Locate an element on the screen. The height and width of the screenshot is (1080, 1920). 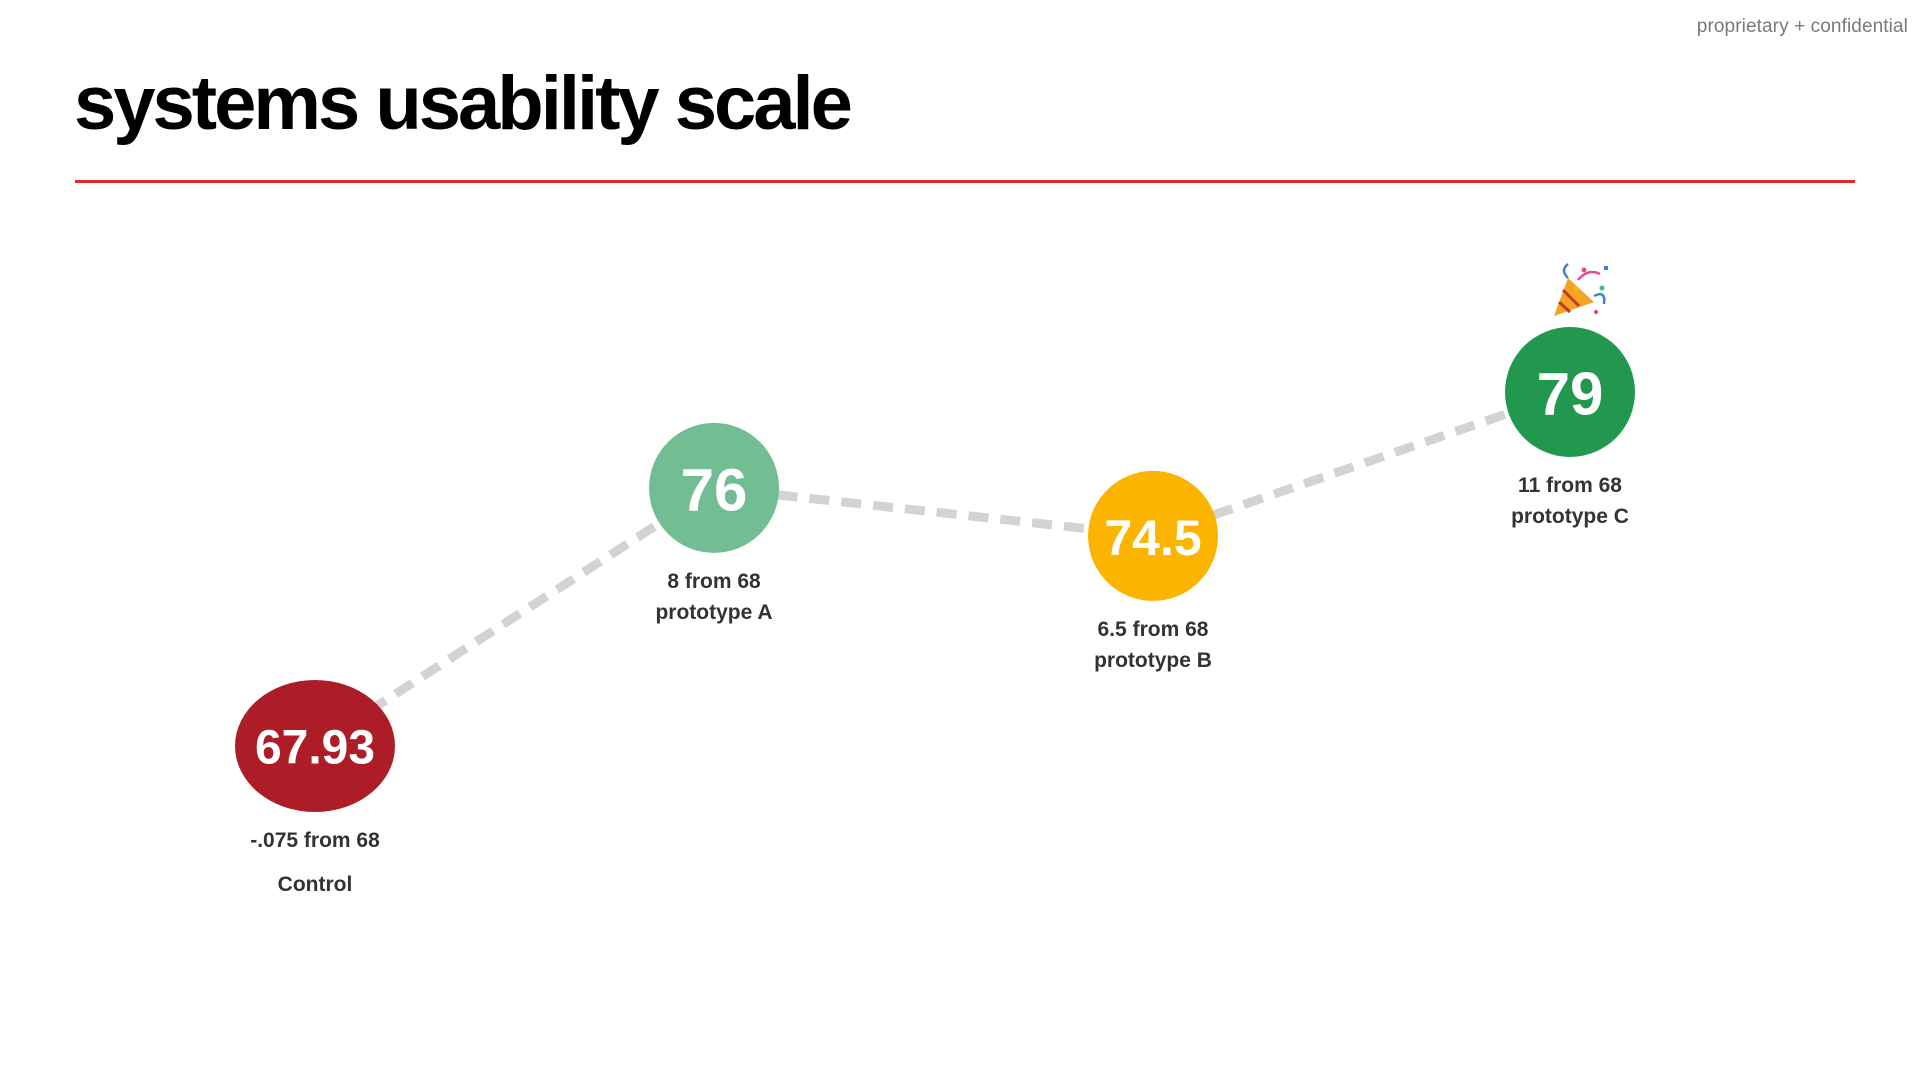
value-label: 76 is located at coordinates (714, 489).